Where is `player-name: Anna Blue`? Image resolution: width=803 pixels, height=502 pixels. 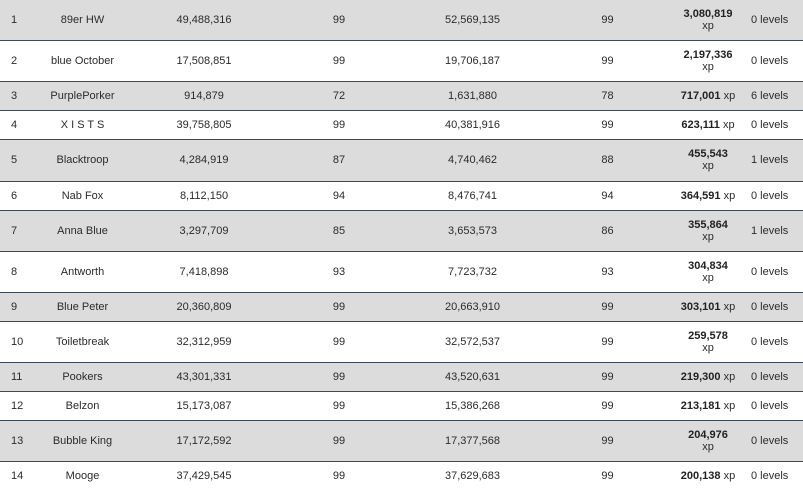
player-name: Anna Blue is located at coordinates (82, 230).